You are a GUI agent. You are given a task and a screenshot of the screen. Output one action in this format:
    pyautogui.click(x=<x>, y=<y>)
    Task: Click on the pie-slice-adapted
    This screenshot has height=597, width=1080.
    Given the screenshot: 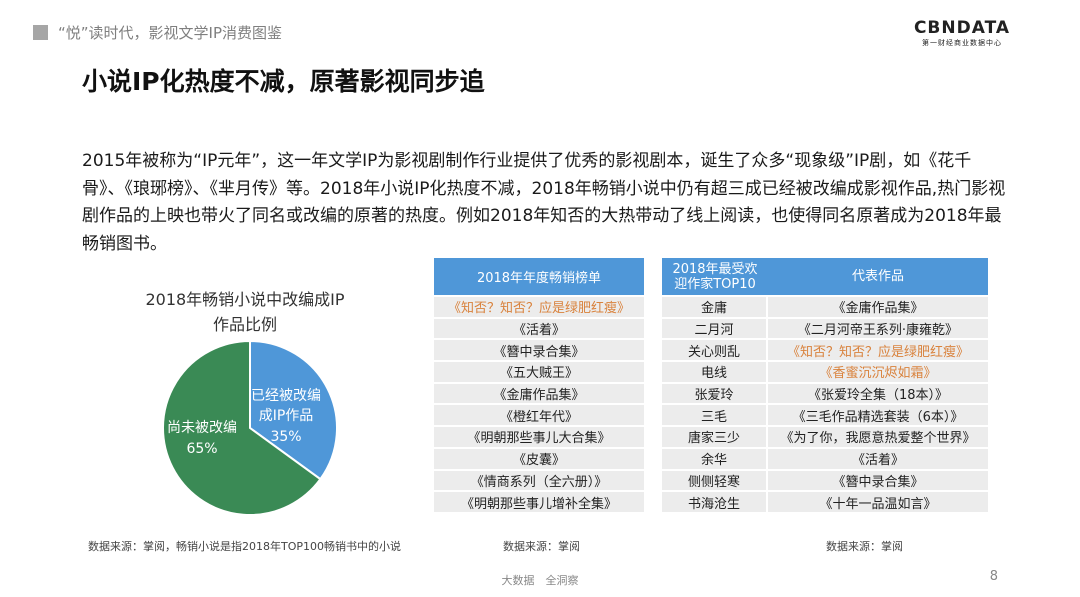 What is the action you would take?
    pyautogui.click(x=293, y=410)
    